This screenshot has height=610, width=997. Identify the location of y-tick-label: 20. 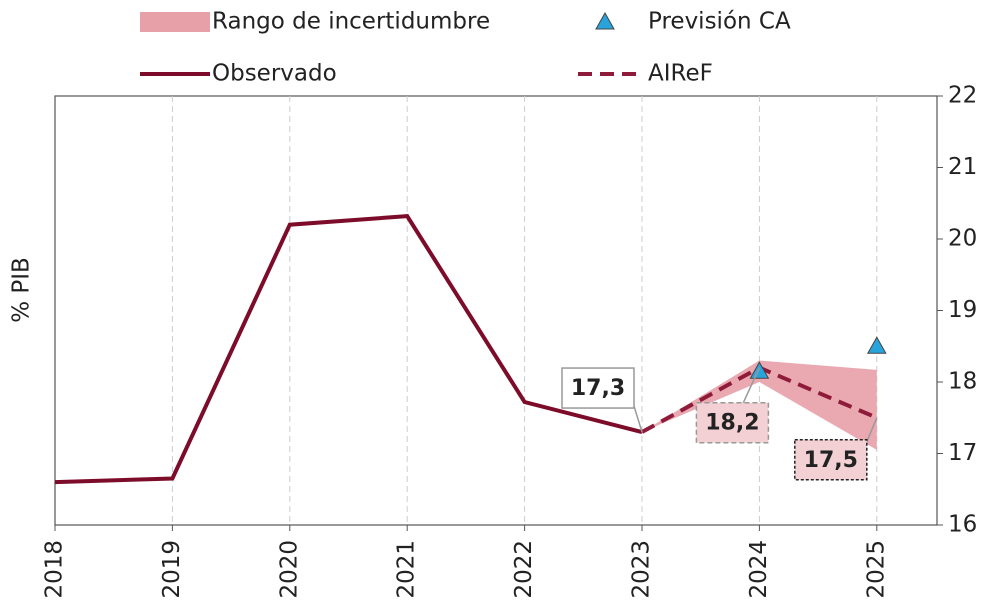
(962, 239).